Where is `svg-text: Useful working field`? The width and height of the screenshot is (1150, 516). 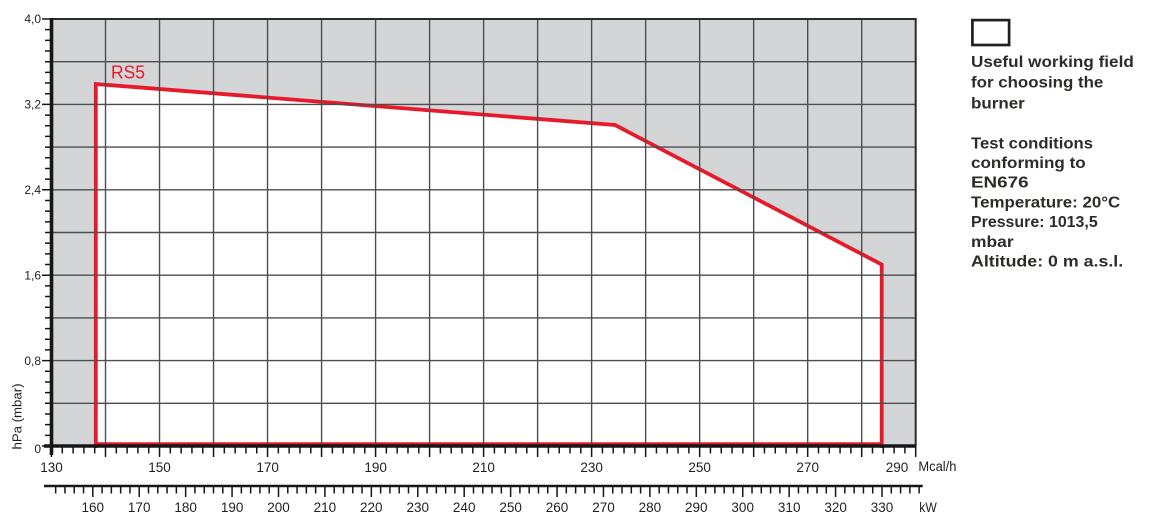
svg-text: Useful working field is located at coordinates (1052, 62).